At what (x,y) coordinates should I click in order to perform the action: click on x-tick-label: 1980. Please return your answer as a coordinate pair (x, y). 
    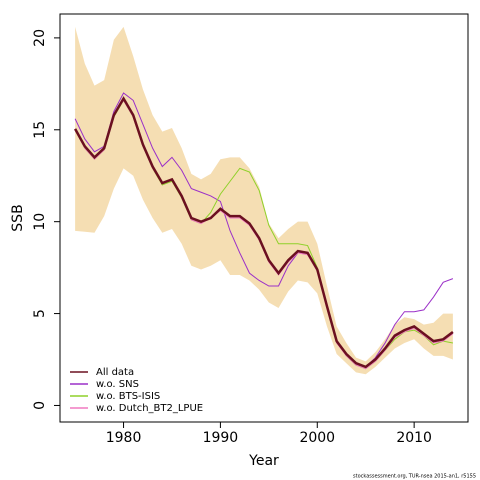
    Looking at the image, I should click on (124, 438).